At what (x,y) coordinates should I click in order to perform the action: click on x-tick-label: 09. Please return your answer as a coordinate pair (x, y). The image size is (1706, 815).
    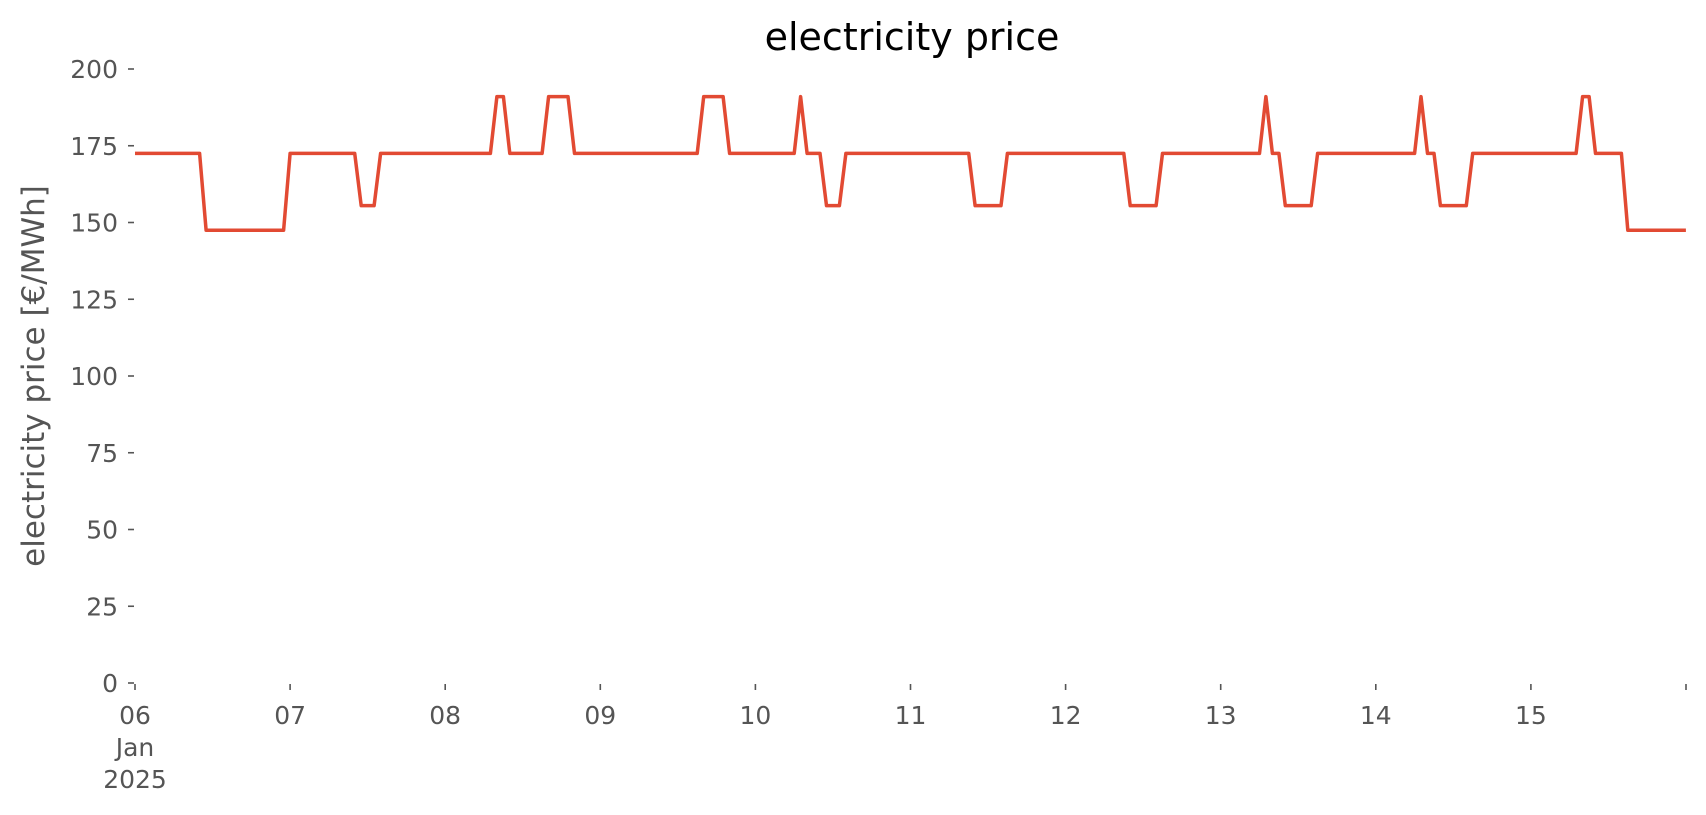
    Looking at the image, I should click on (600, 715).